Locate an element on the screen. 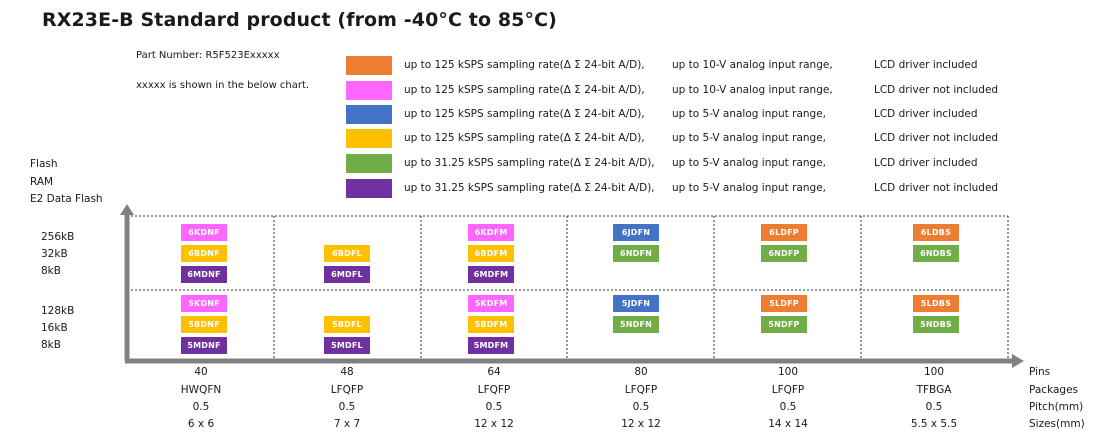 The width and height of the screenshot is (1112, 445). row-label-pins: Pins is located at coordinates (1040, 372).